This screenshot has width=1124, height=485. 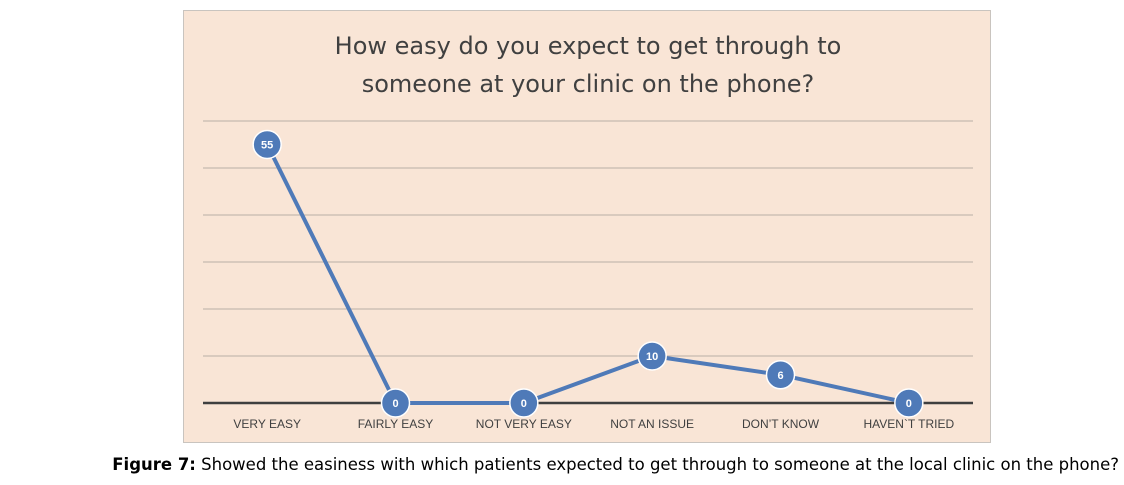 I want to click on data-label: 10, so click(x=652, y=357).